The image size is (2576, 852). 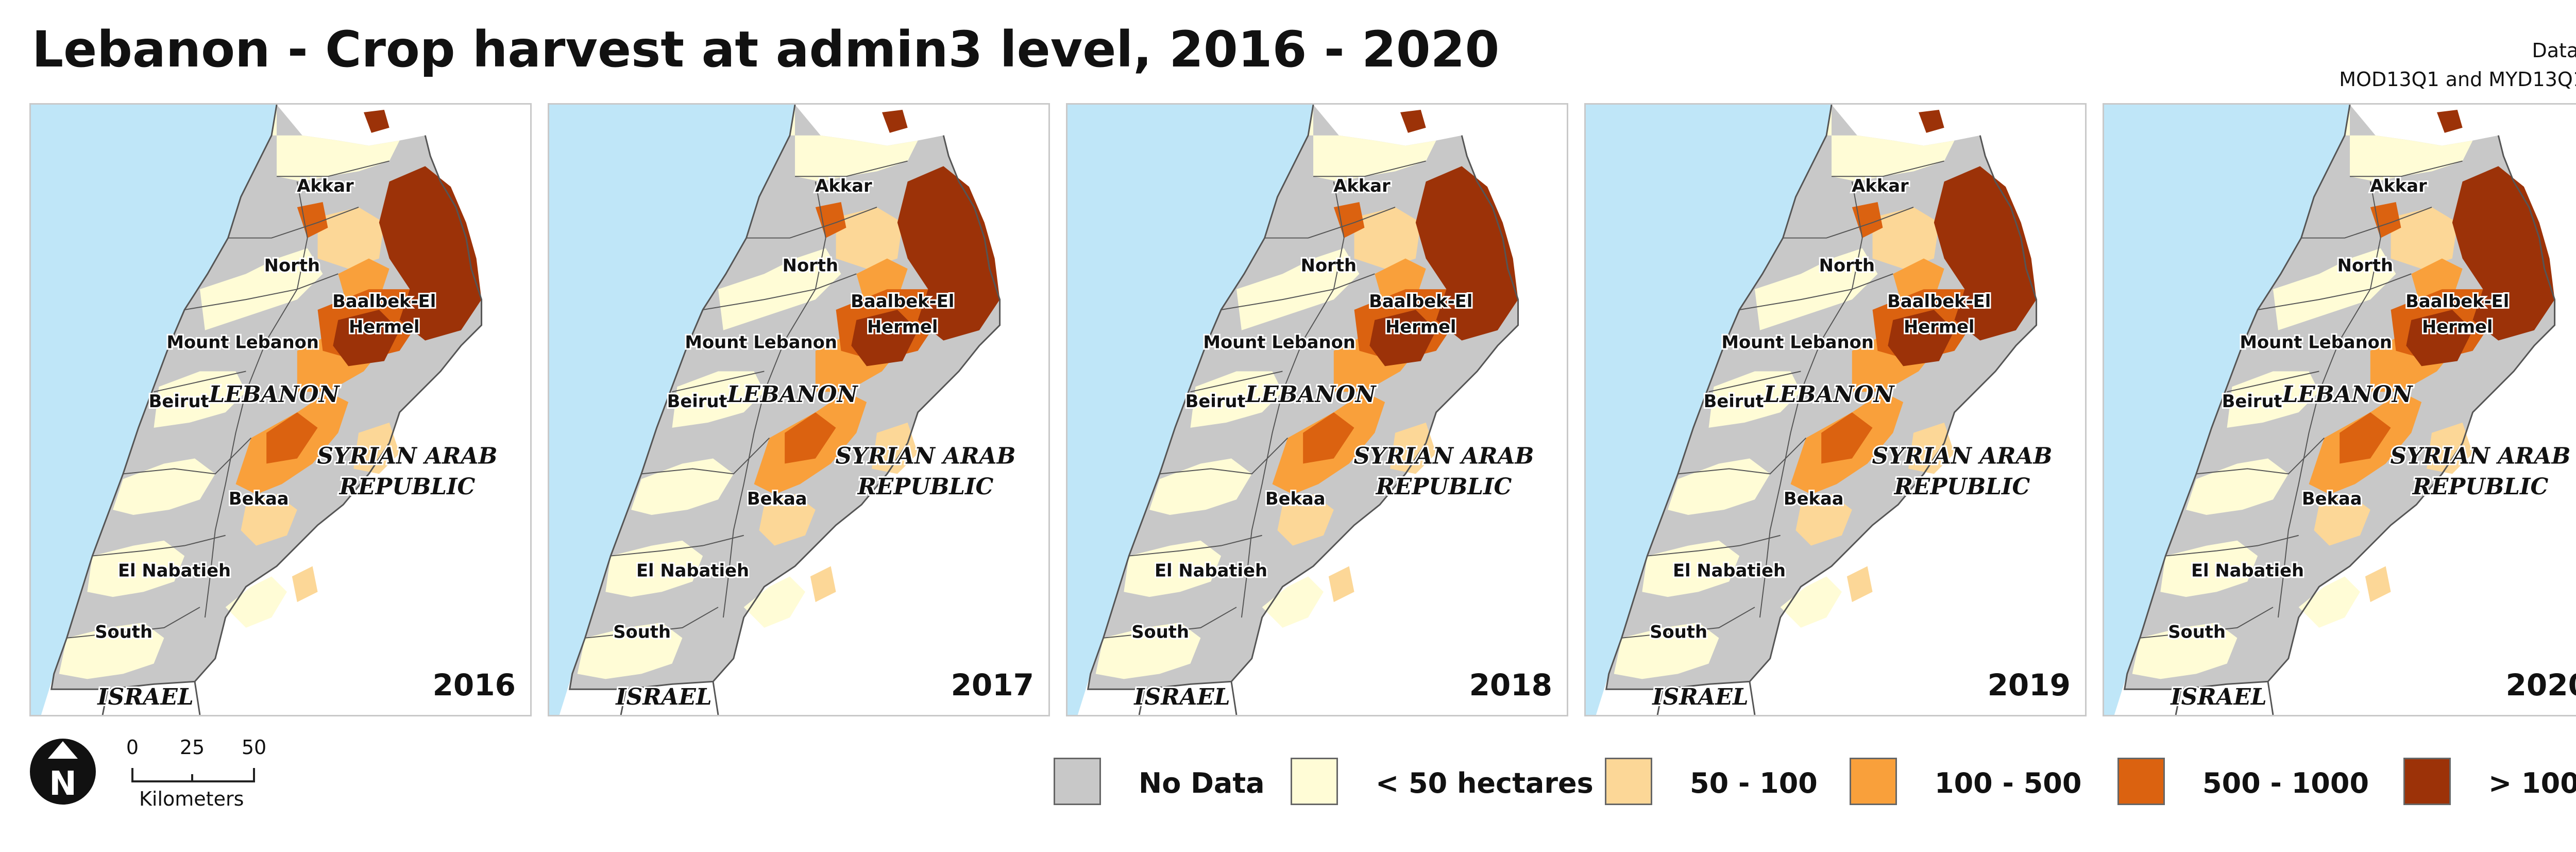 I want to click on scale-bar-mid, so click(x=192, y=778).